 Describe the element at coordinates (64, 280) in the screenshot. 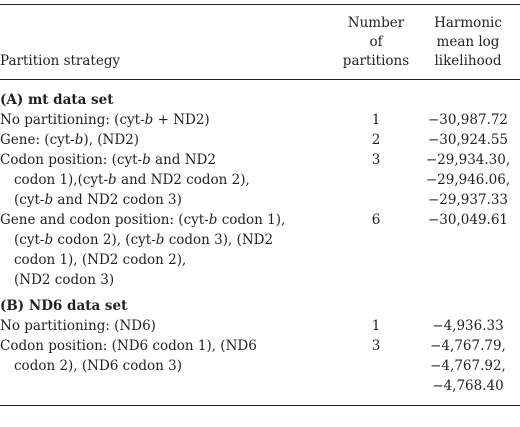

I see `row-strategy-line: (ND2 codon 3)` at that location.